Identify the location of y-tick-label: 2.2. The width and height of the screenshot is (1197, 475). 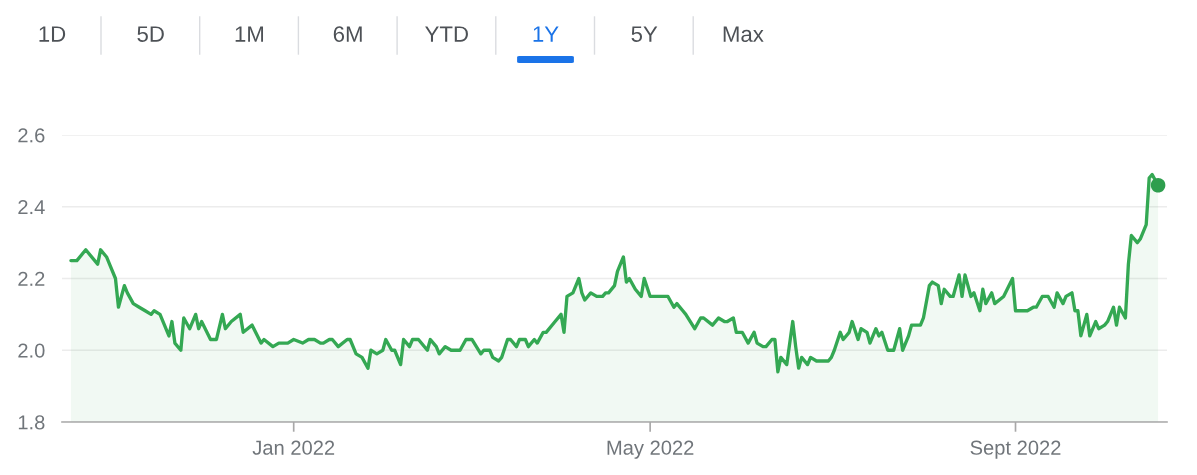
(31, 278).